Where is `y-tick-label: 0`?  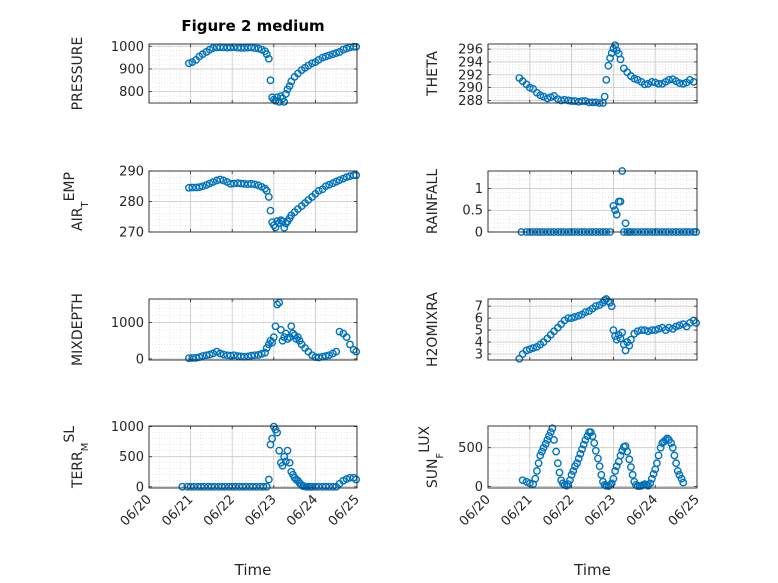
y-tick-label: 0 is located at coordinates (140, 487).